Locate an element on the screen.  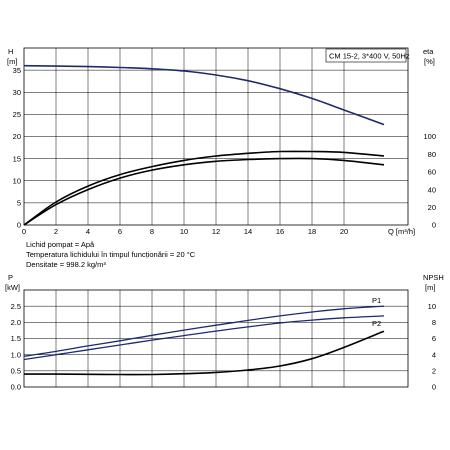
bottom-y-tick-1: 0.5 is located at coordinates (16, 371).